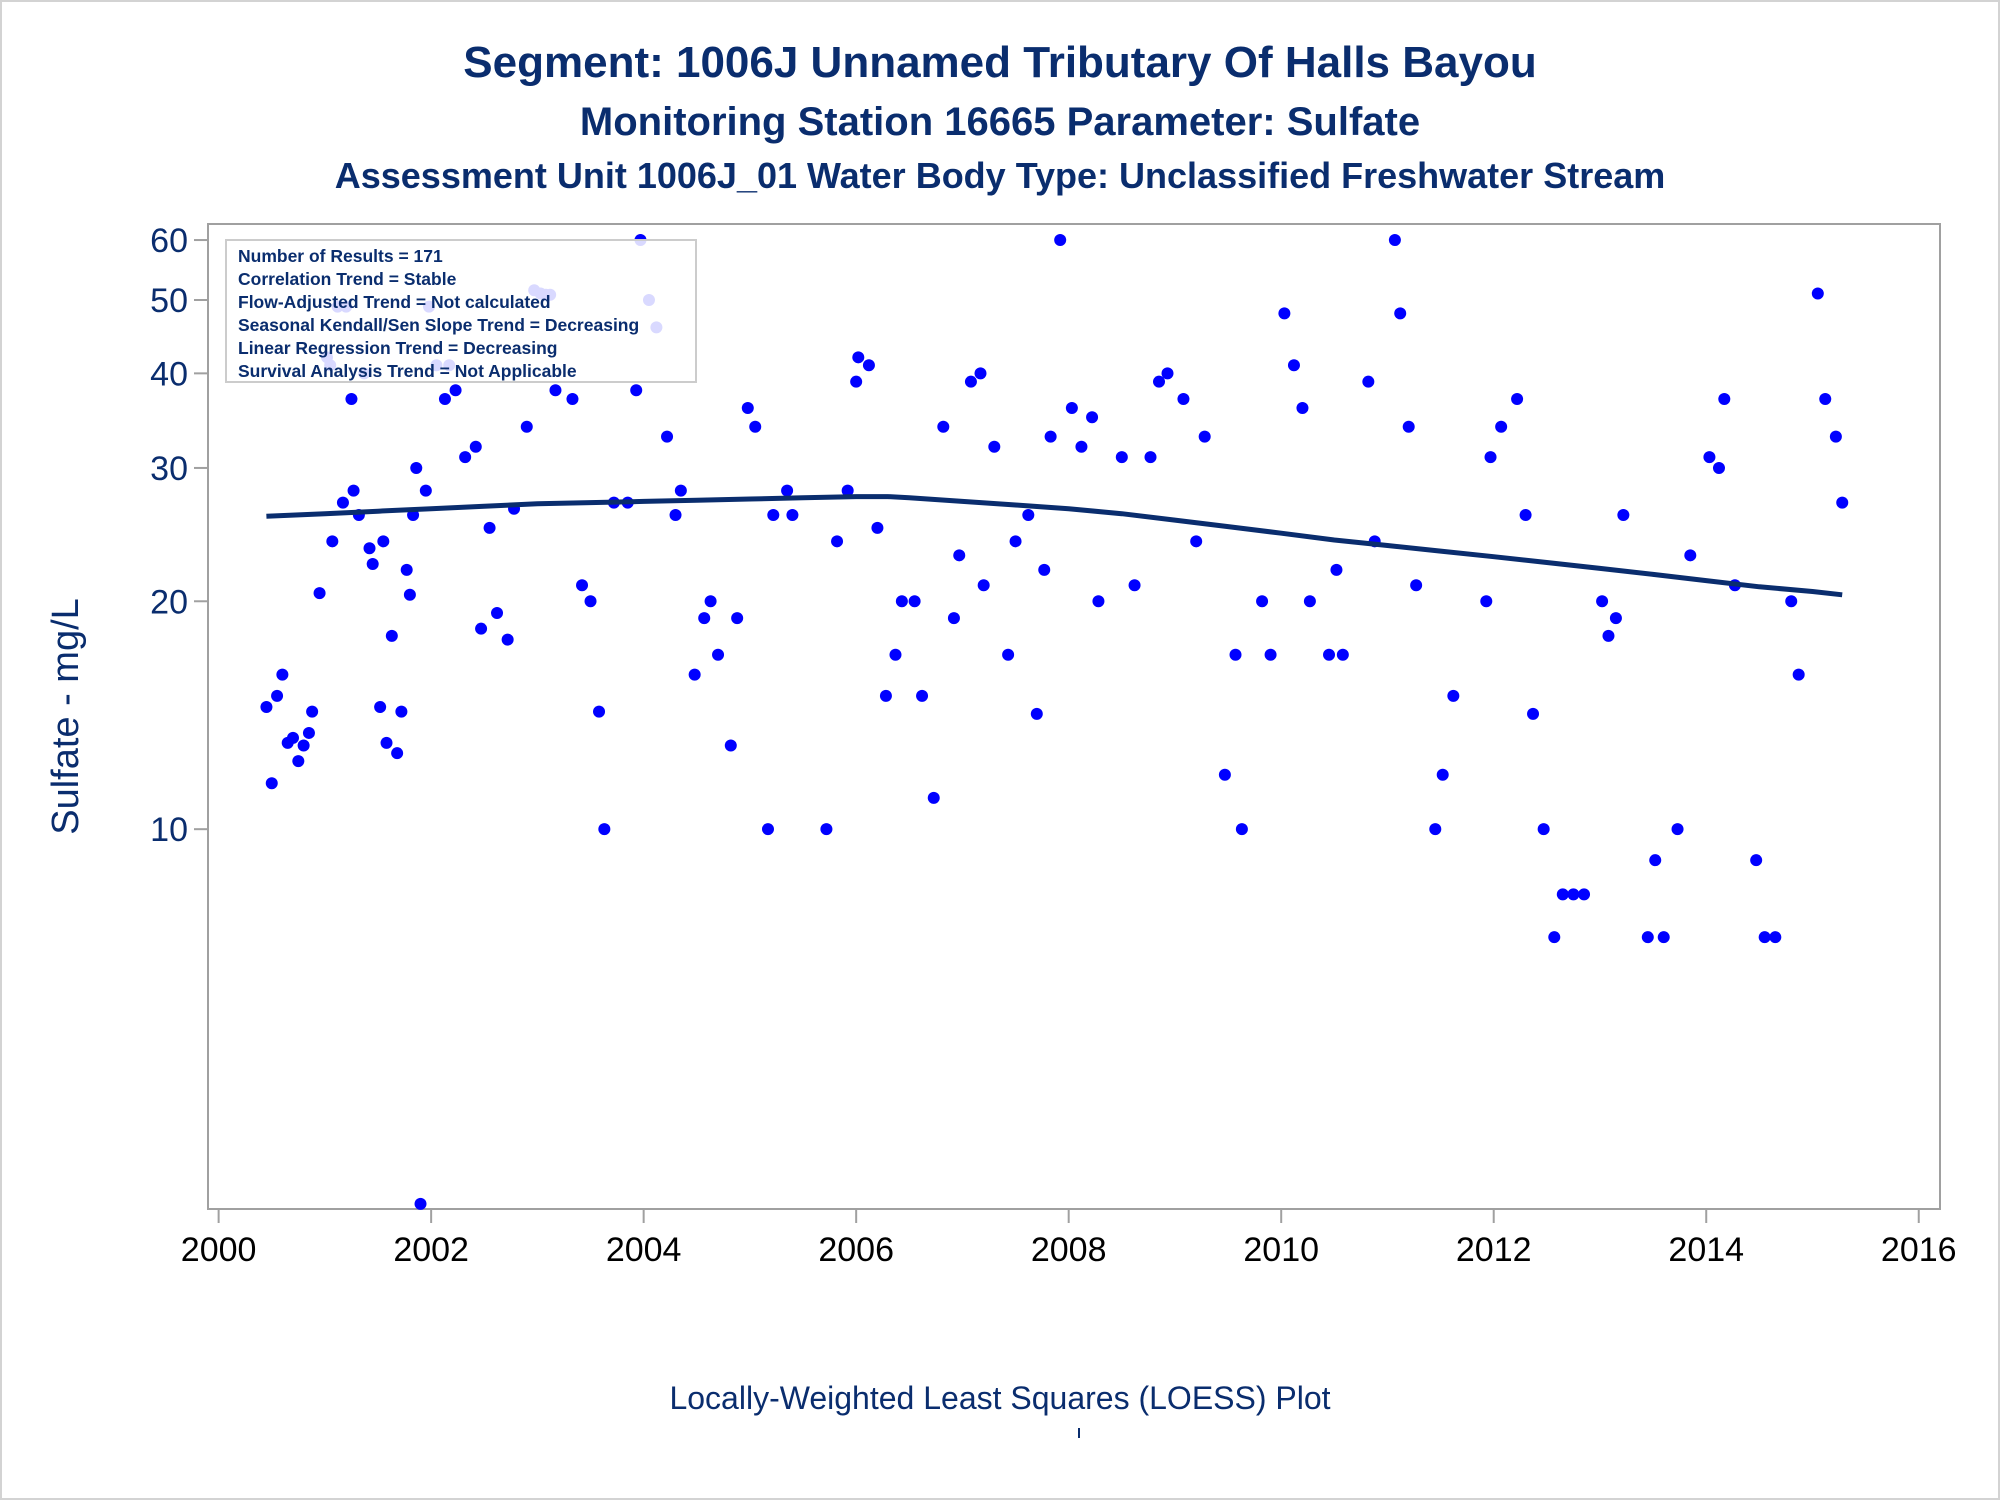 The image size is (2000, 1500). What do you see at coordinates (169, 301) in the screenshot?
I see `y-tick-label: 50` at bounding box center [169, 301].